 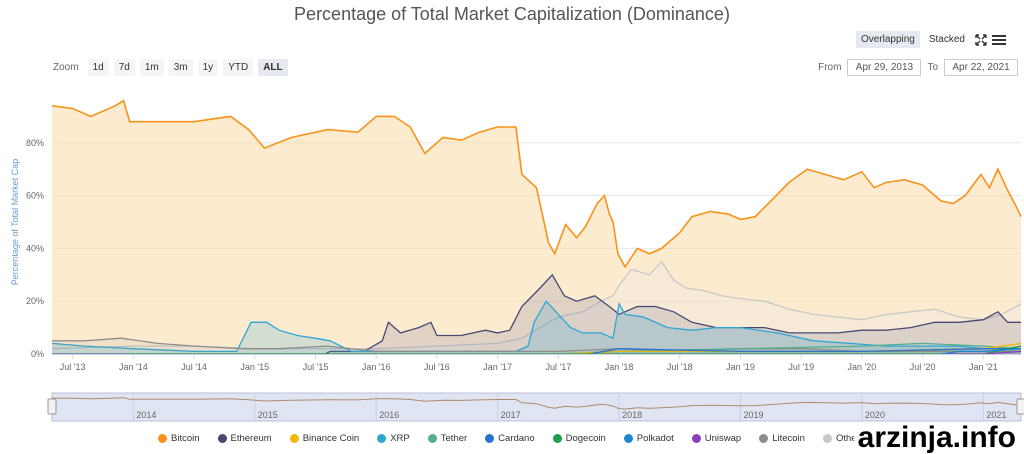 I want to click on legend-label: Binance Coin, so click(x=331, y=438).